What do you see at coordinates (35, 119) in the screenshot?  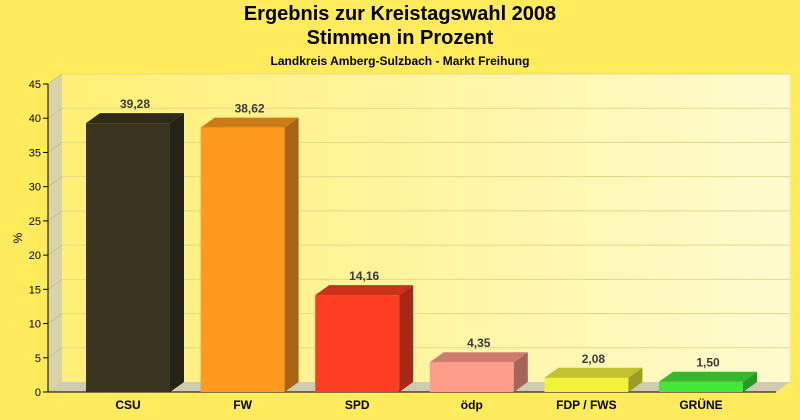 I see `y-tick-label: 40` at bounding box center [35, 119].